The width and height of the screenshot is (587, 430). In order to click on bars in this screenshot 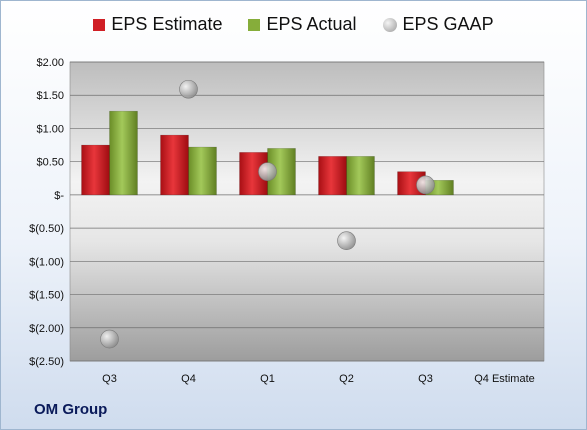, I will do `click(267, 153)`.